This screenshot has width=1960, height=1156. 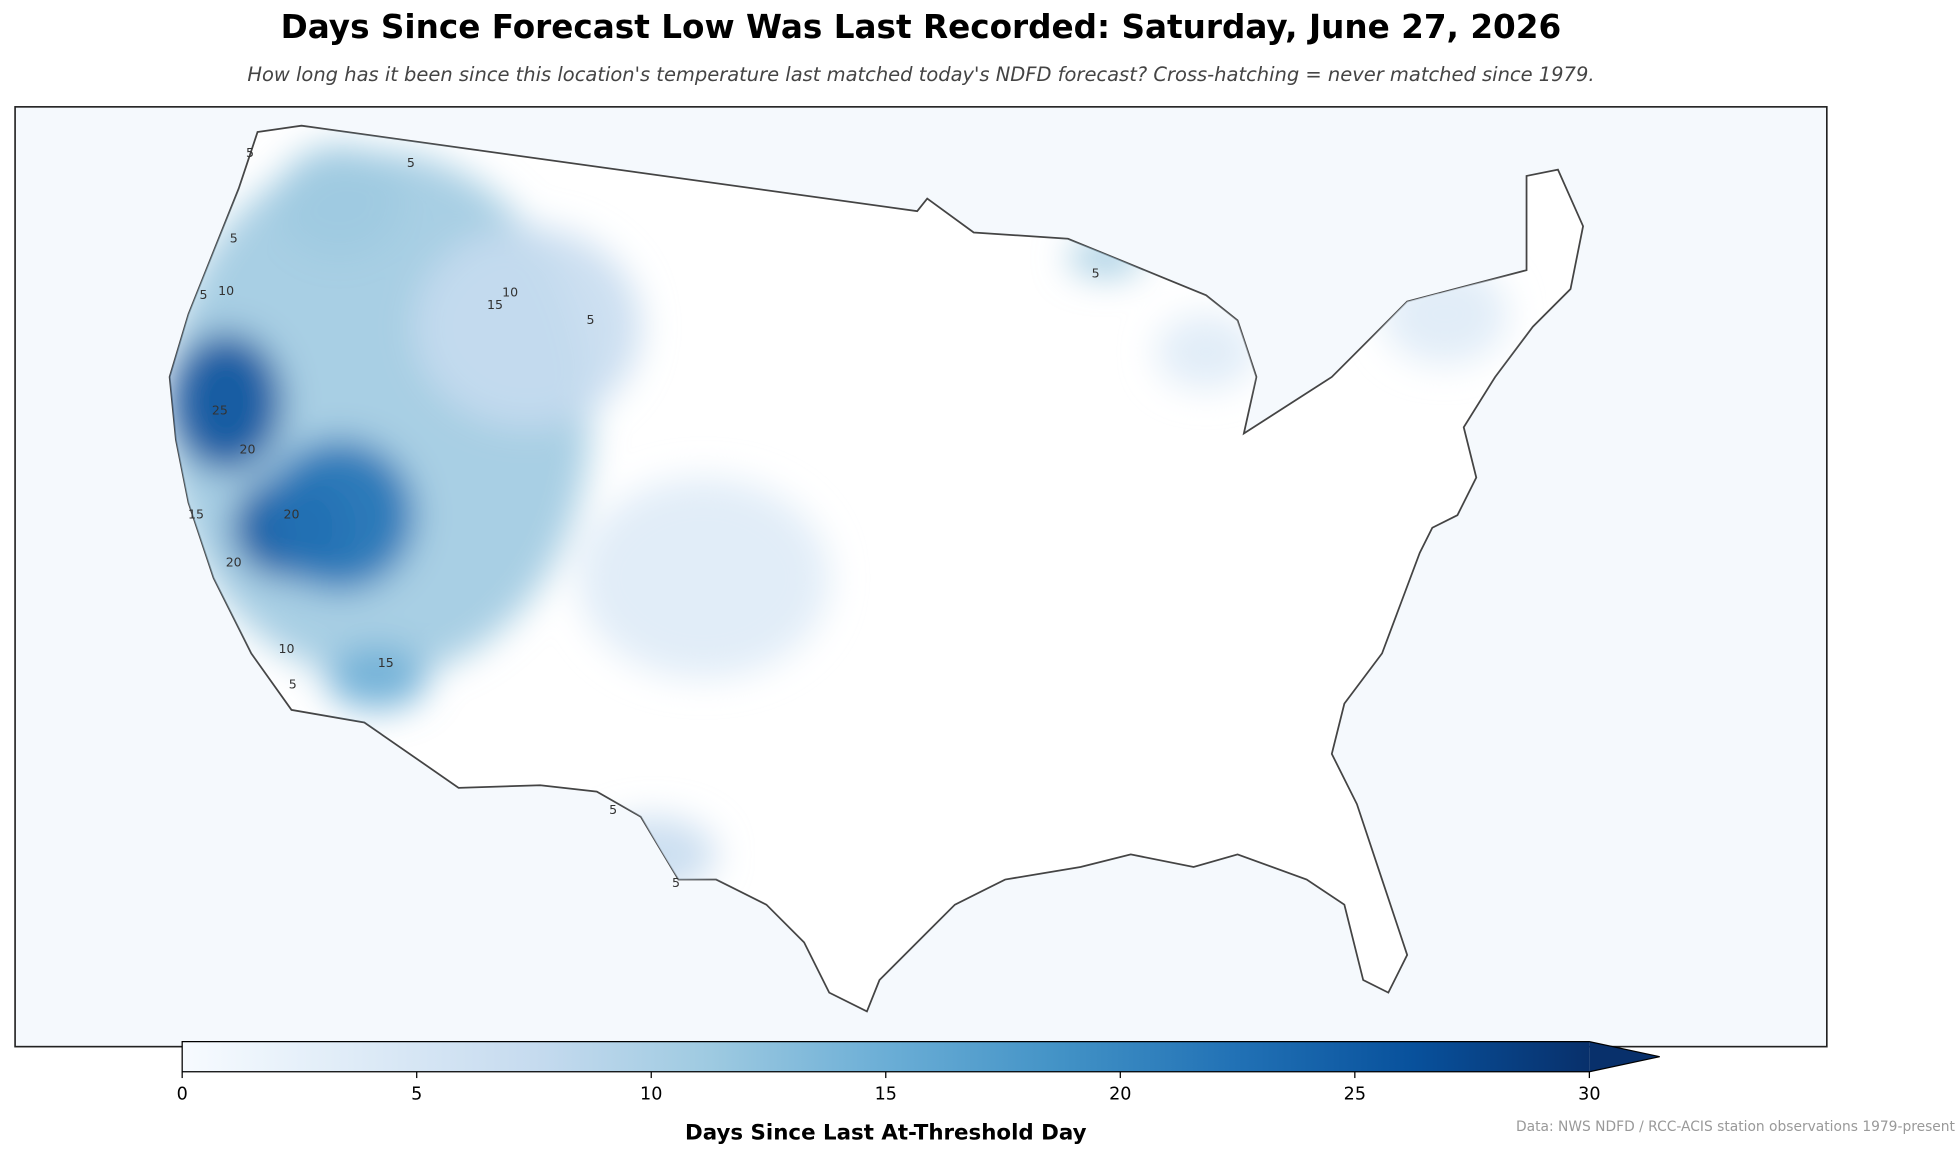 I want to click on colorbar-ramp, so click(x=886, y=1056).